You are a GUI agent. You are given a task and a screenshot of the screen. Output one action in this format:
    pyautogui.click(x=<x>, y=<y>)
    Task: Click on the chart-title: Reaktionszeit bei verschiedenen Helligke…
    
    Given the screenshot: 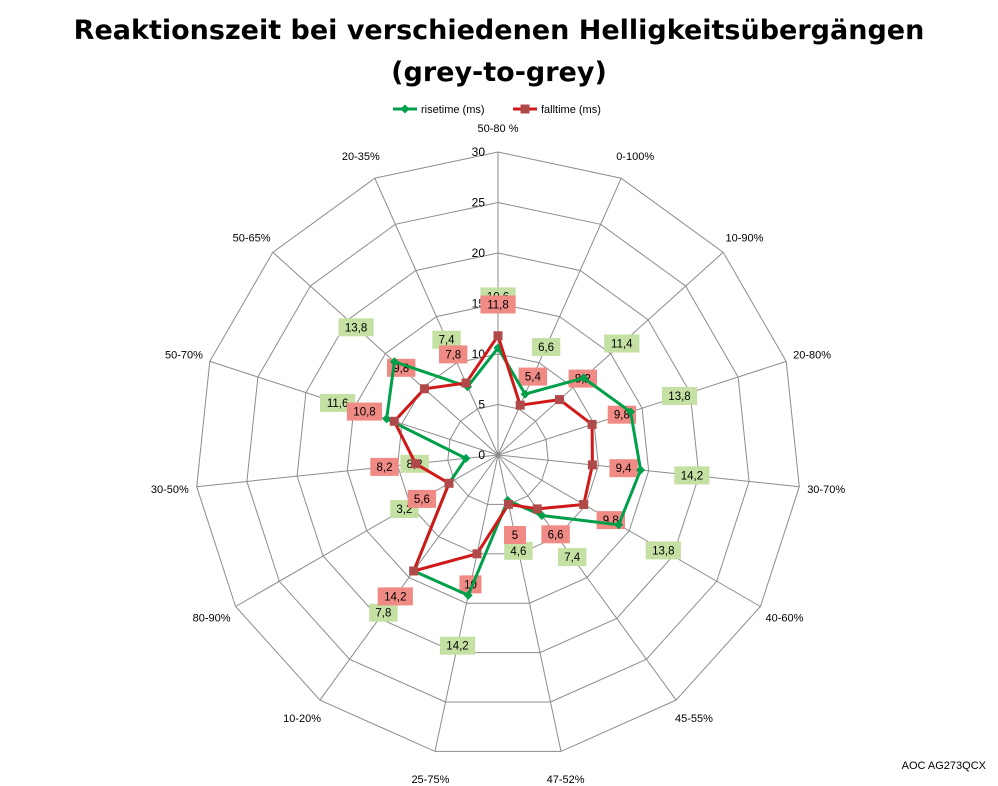 What is the action you would take?
    pyautogui.click(x=499, y=52)
    